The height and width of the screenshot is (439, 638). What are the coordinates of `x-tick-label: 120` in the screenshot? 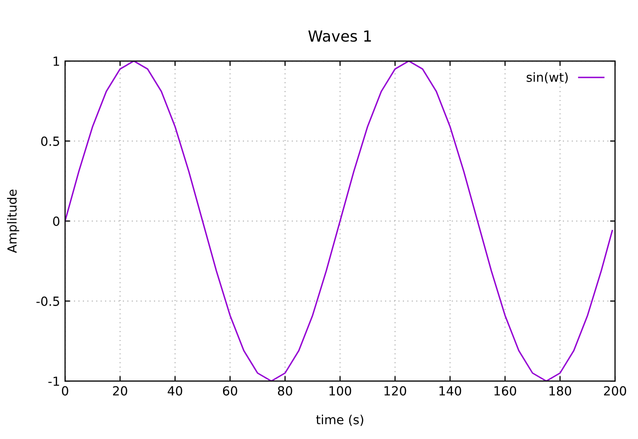 It's located at (395, 391).